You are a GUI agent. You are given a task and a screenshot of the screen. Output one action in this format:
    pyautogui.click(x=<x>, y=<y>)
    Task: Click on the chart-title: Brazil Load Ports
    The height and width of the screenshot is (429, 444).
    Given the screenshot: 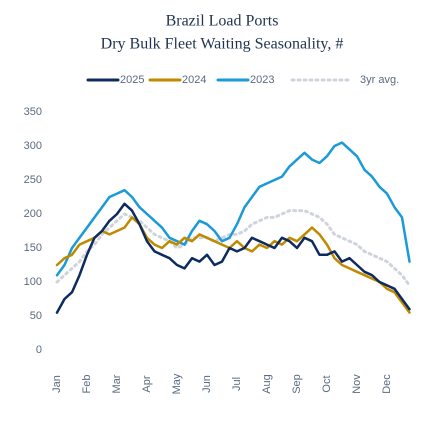 What is the action you would take?
    pyautogui.click(x=222, y=21)
    